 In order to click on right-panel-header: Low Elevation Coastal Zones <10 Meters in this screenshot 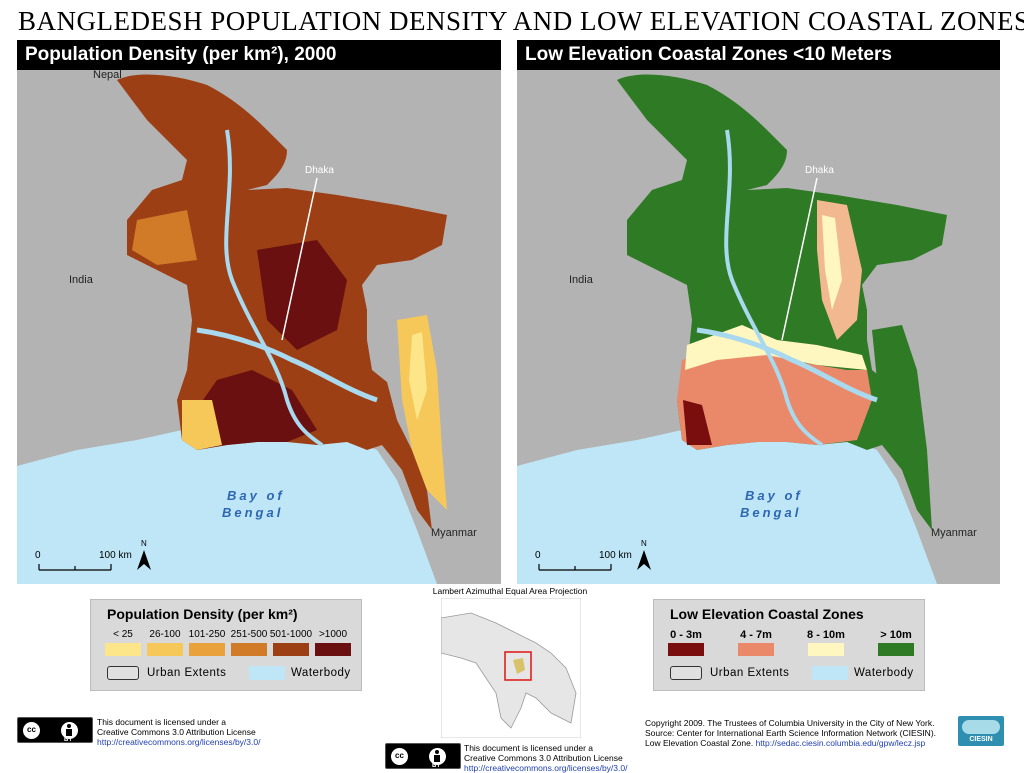, I will do `click(758, 55)`.